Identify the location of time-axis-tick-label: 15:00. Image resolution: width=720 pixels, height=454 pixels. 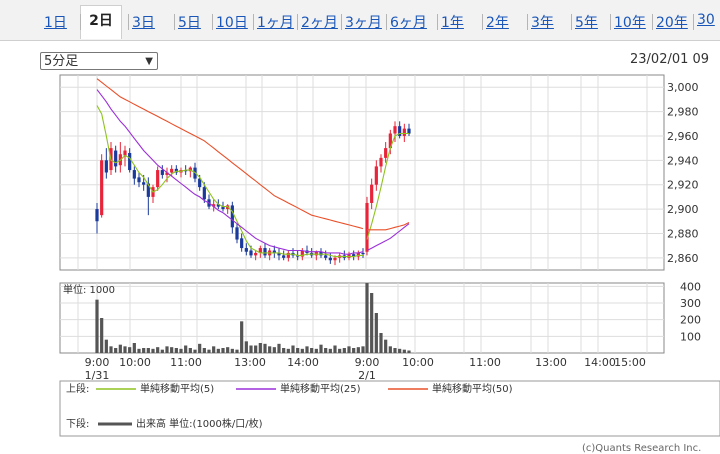
(630, 362).